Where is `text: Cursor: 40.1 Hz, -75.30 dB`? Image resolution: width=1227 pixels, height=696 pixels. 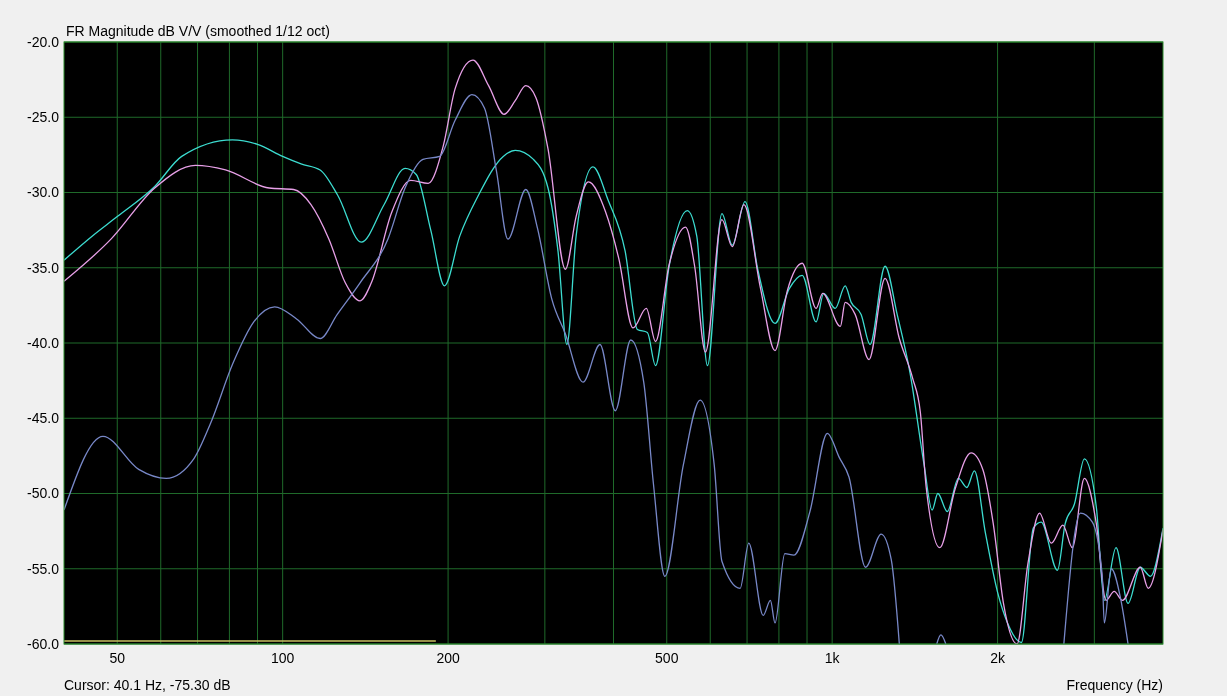
text: Cursor: 40.1 Hz, -75.30 dB is located at coordinates (147, 685).